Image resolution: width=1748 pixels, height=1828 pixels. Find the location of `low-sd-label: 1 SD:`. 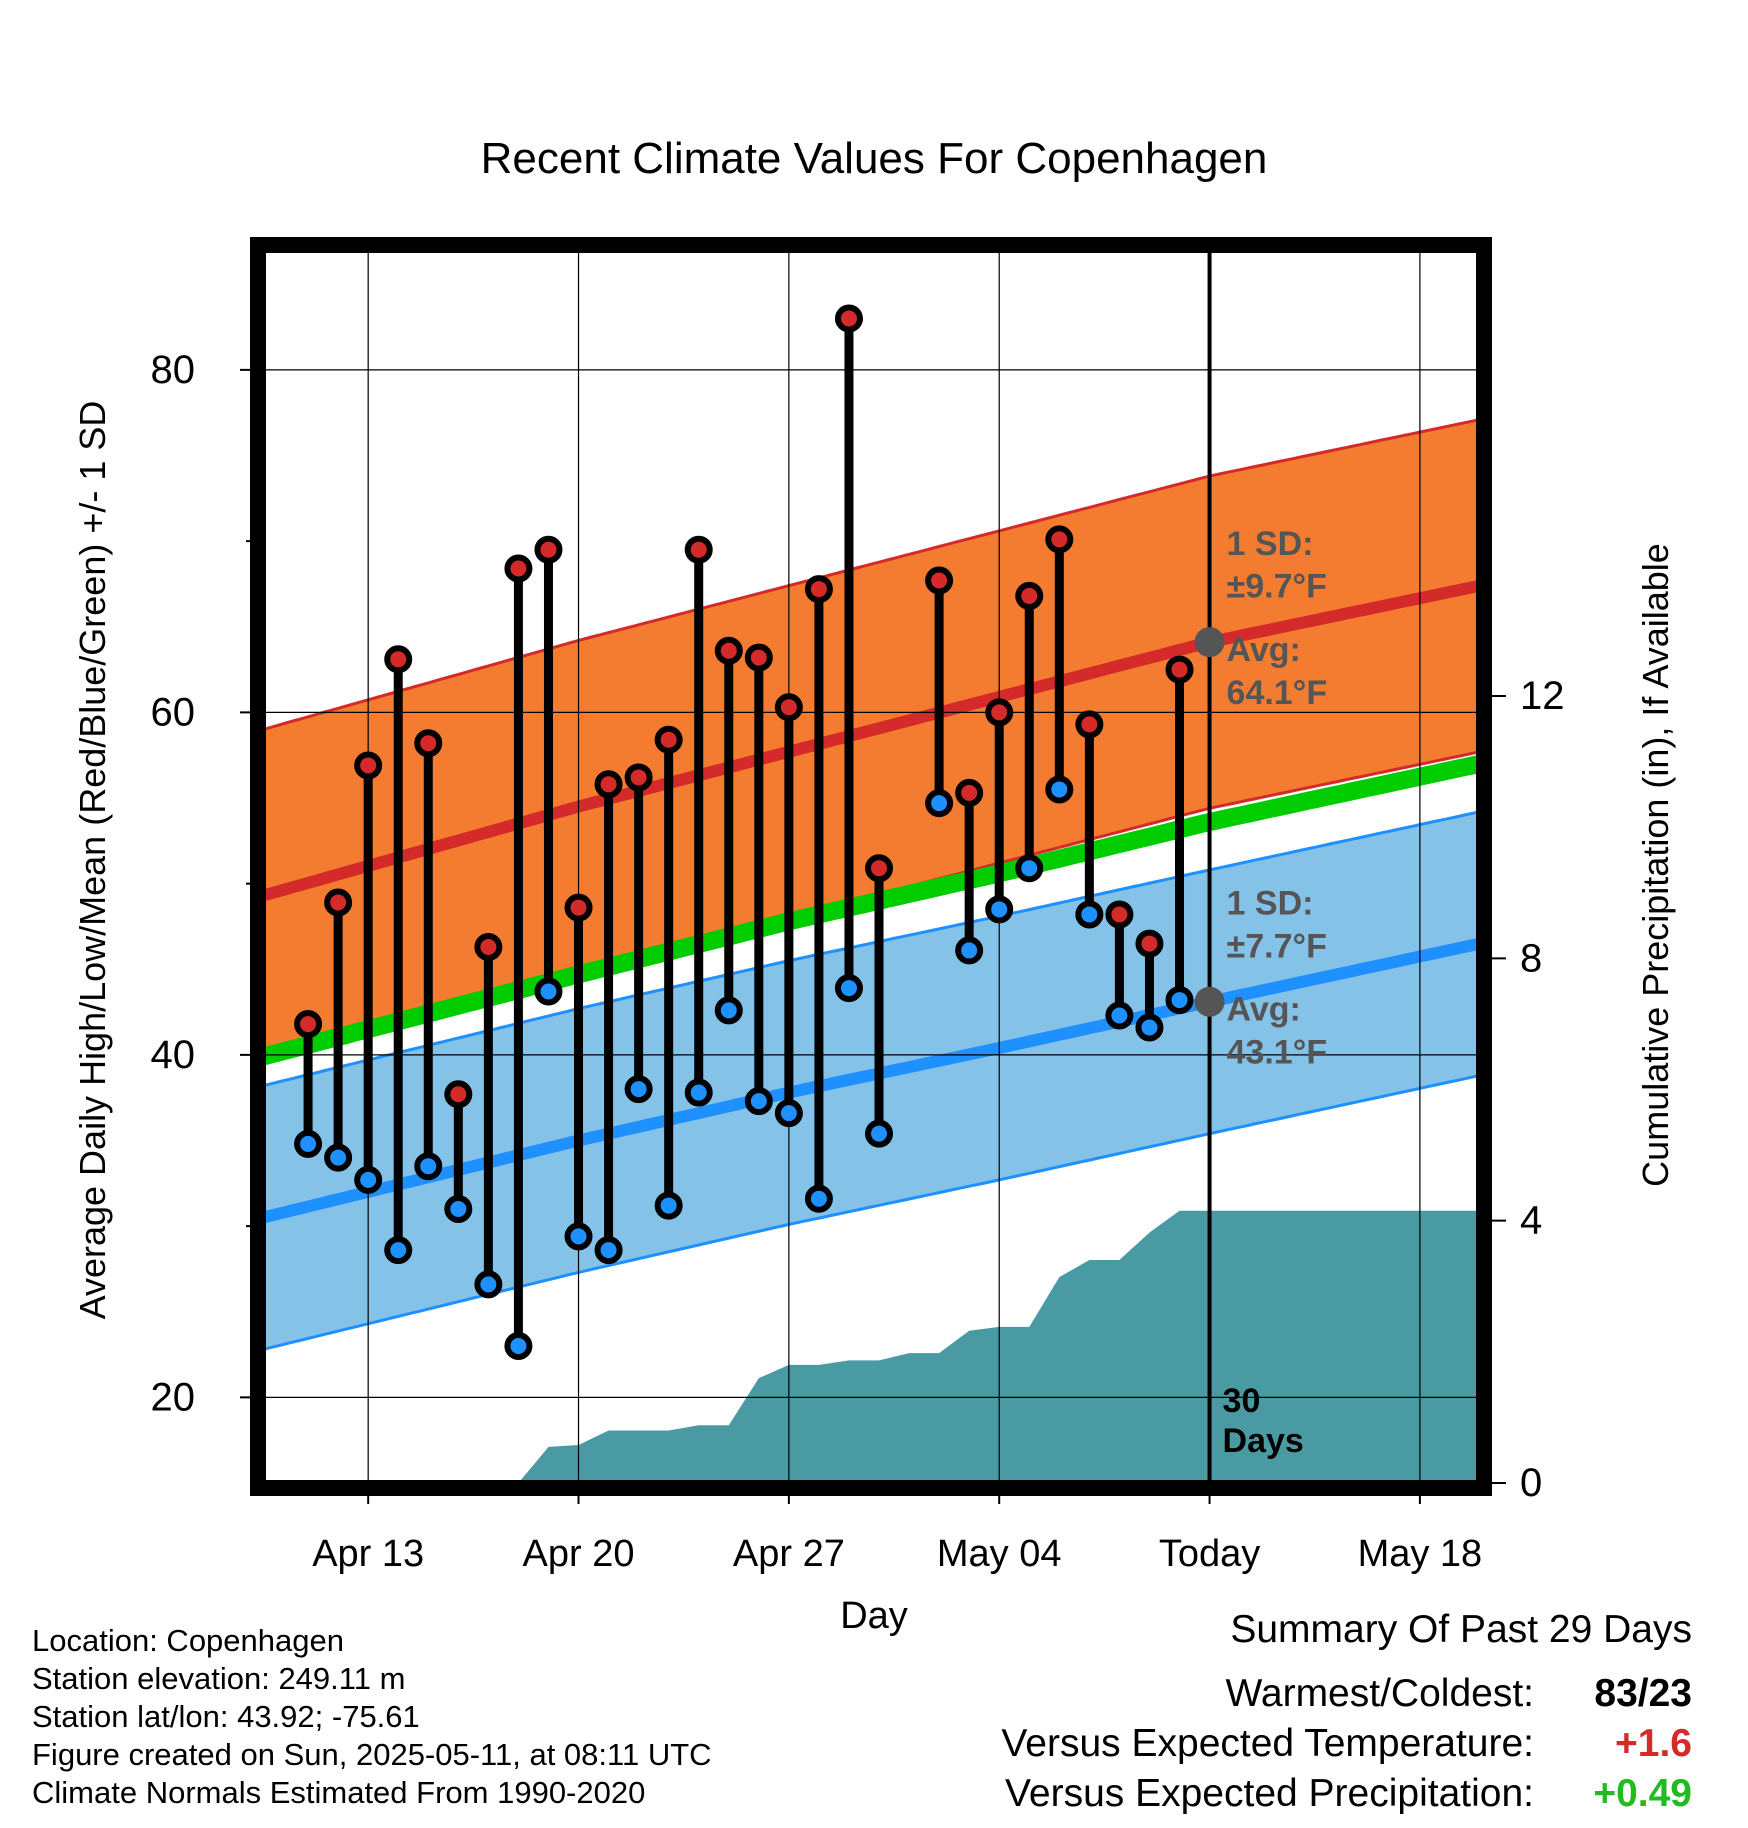

low-sd-label: 1 SD: is located at coordinates (1270, 903).